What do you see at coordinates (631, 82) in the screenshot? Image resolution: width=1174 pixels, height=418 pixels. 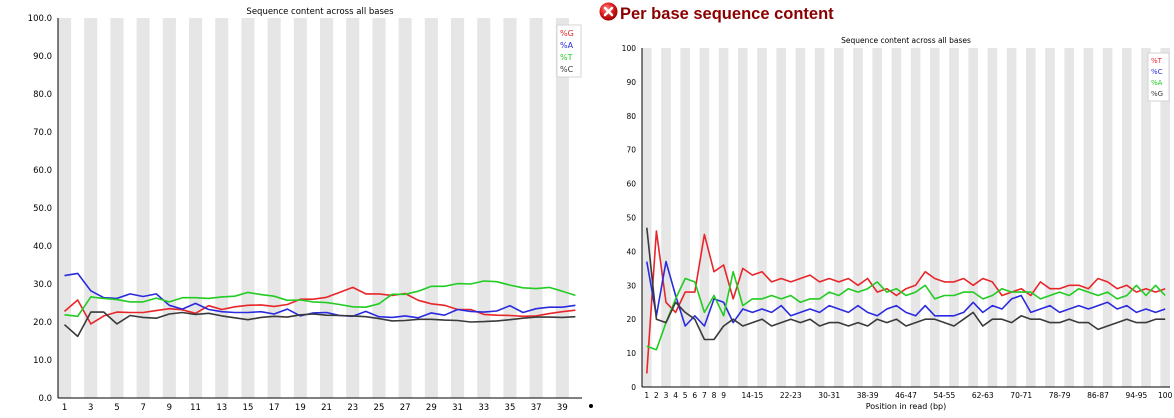 I see `y-tick-label: 90` at bounding box center [631, 82].